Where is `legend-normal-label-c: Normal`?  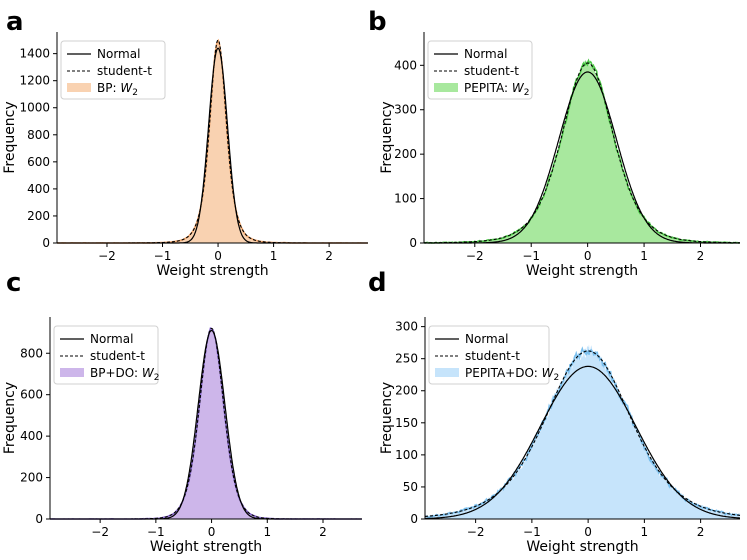 legend-normal-label-c: Normal is located at coordinates (111, 339).